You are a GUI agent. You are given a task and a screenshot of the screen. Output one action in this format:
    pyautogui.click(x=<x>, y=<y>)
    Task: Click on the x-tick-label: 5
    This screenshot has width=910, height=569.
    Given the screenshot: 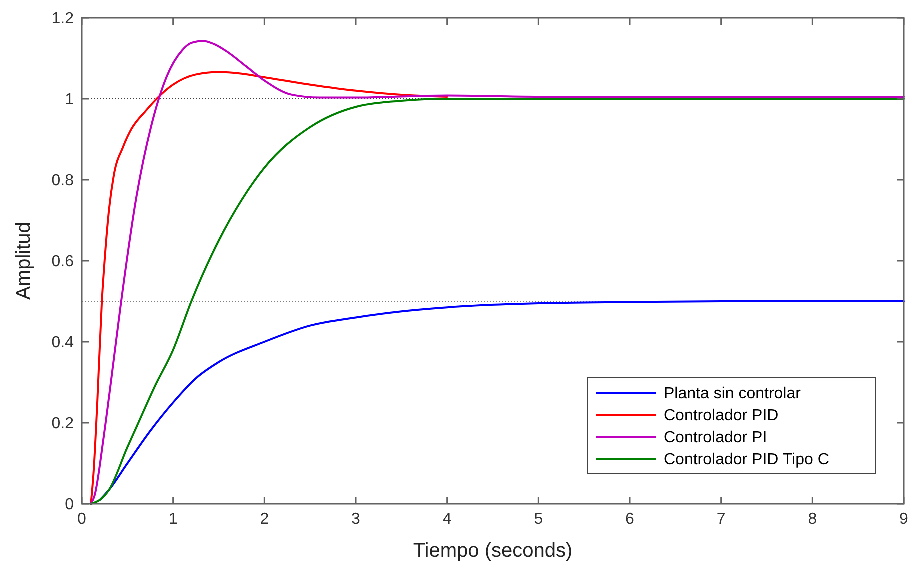 What is the action you would take?
    pyautogui.click(x=539, y=519)
    